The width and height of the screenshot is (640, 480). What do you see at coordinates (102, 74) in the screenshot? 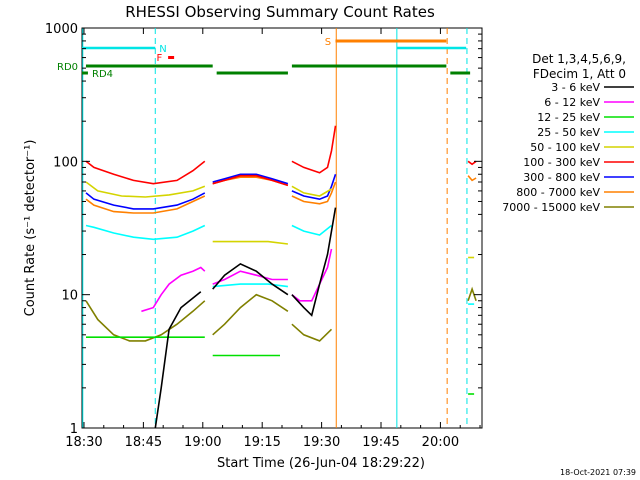
I see `rd4-label: RD4` at bounding box center [102, 74].